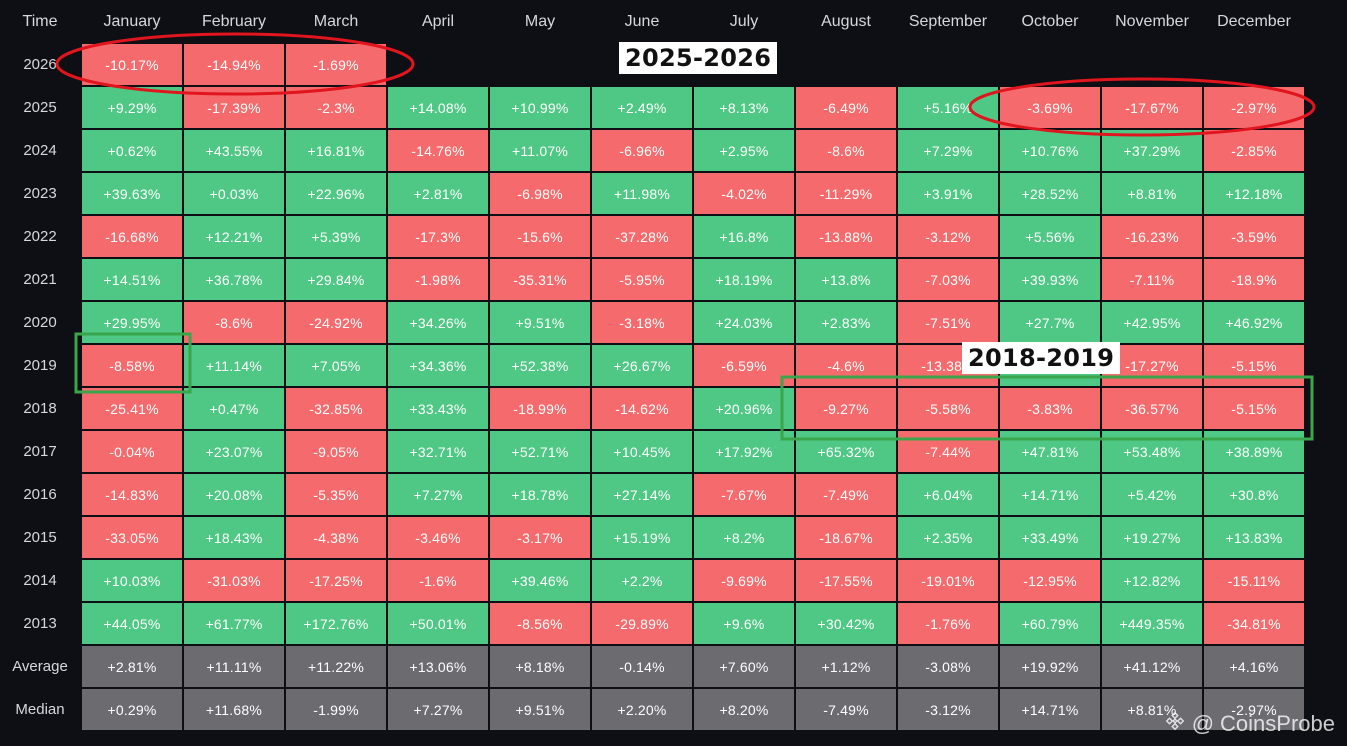 Image resolution: width=1347 pixels, height=746 pixels. I want to click on watermark-text: CoinsProbe, so click(1277, 723).